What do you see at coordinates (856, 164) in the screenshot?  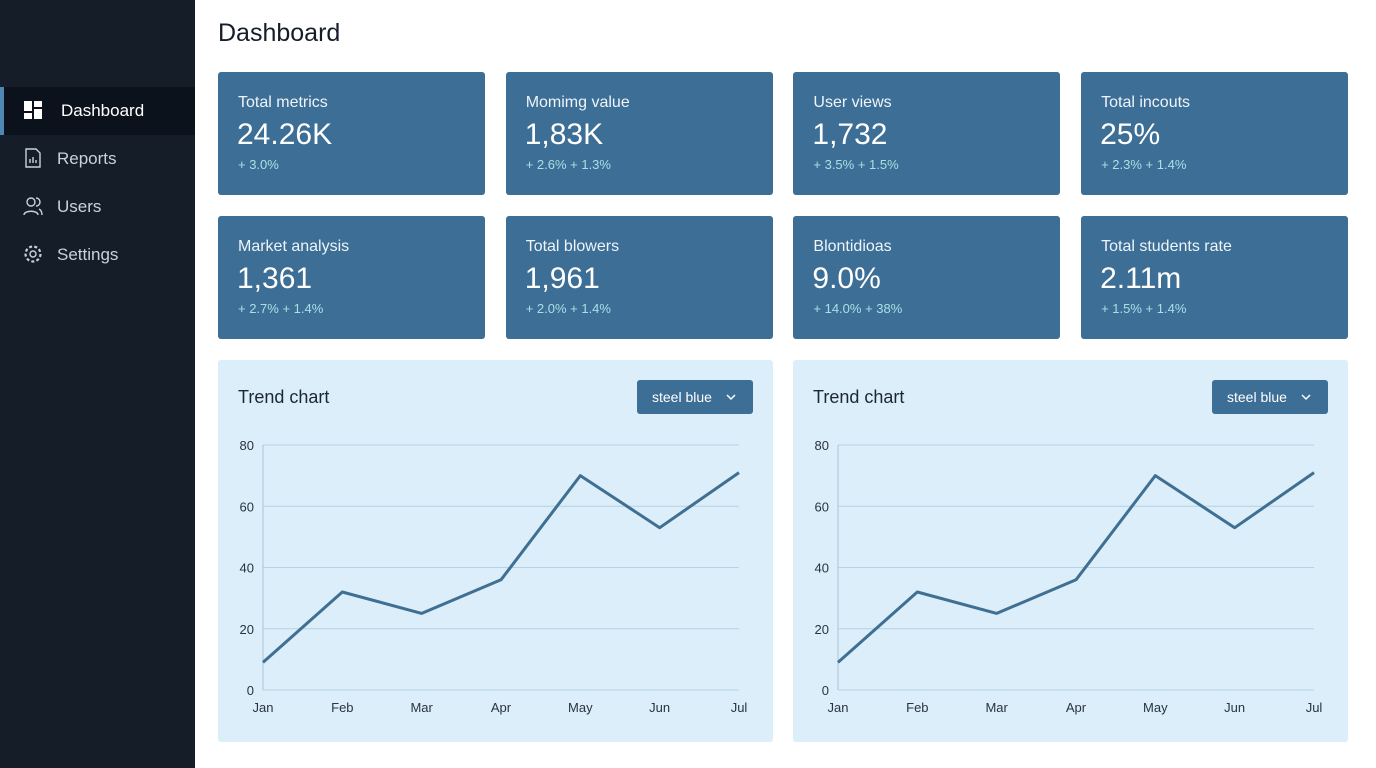 I see `card-change: + 3.5% + 1.5%` at bounding box center [856, 164].